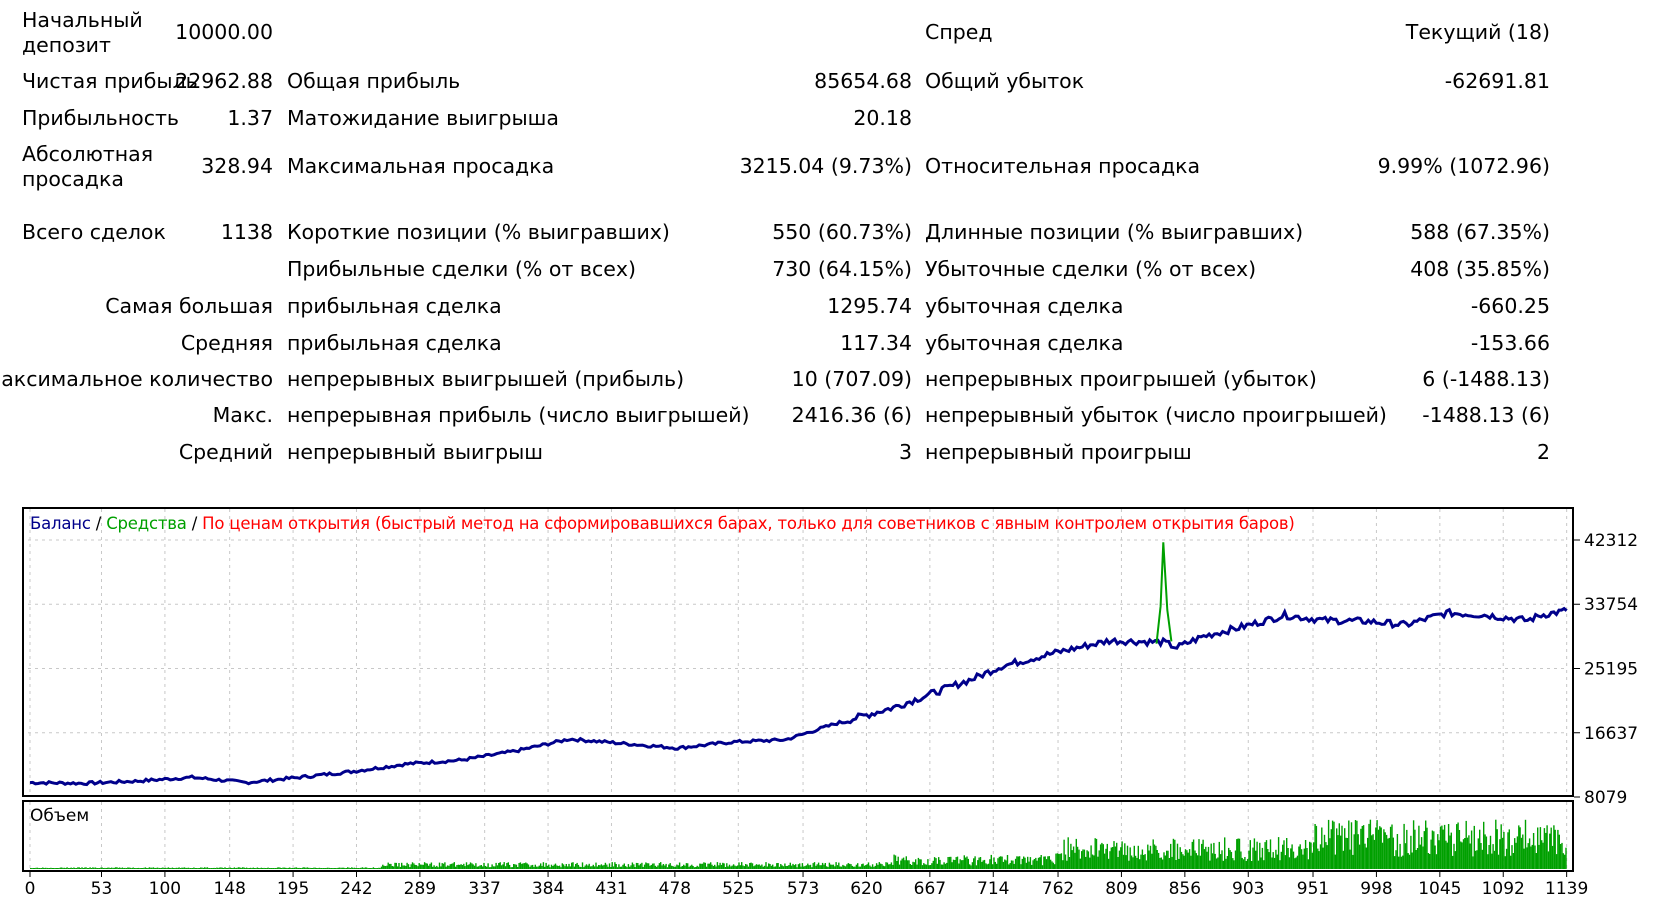 This screenshot has height=904, width=1666. Describe the element at coordinates (110, 81) in the screenshot. I see `net-profit-label: Чистая прибыль` at that location.